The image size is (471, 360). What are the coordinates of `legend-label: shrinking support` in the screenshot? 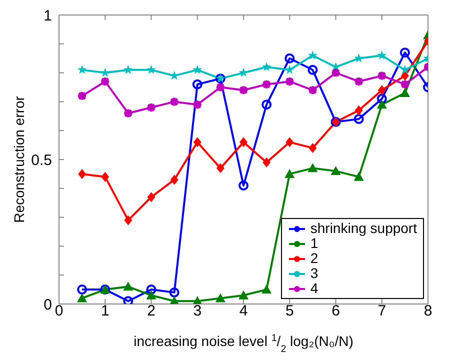 It's located at (363, 228).